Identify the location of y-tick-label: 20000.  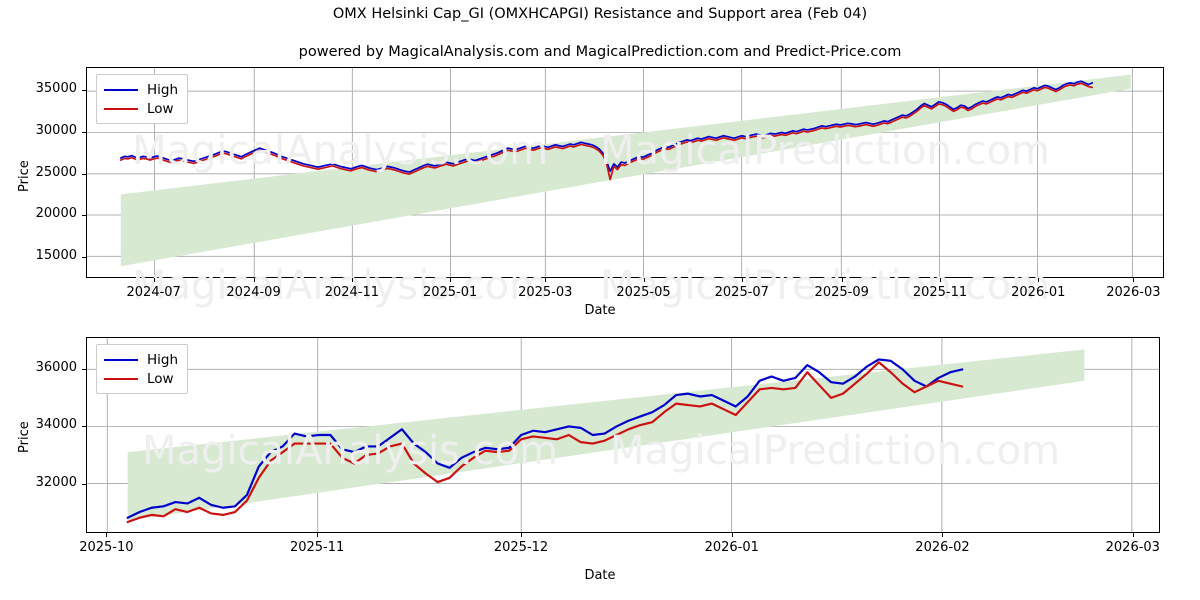
(56, 214).